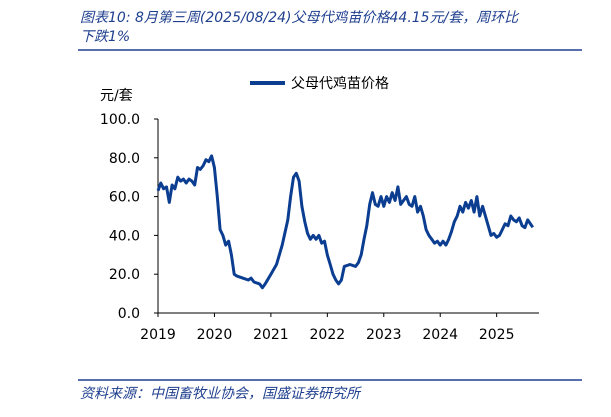  I want to click on y-tick-label: 60.0, so click(124, 198).